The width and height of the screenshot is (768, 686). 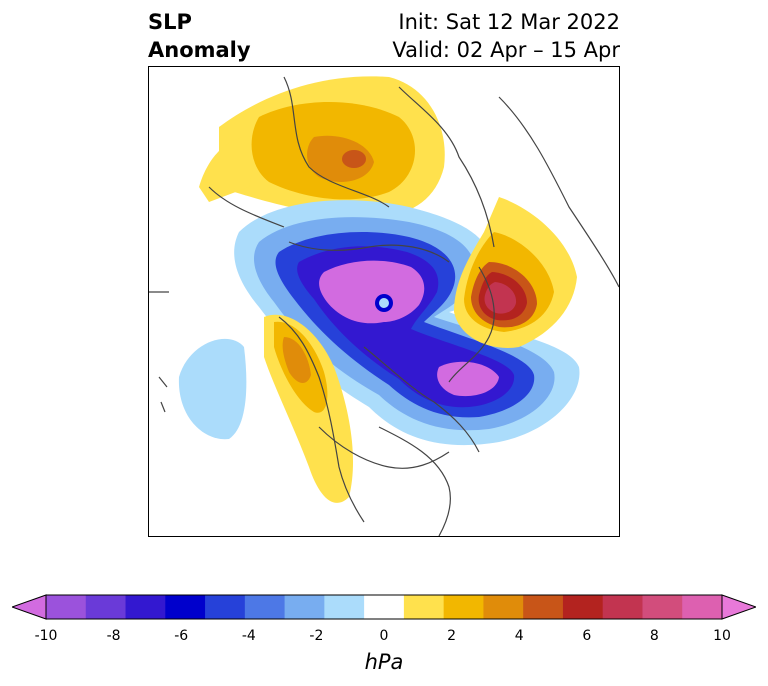 What do you see at coordinates (199, 50) in the screenshot?
I see `title-line-2: Anomaly` at bounding box center [199, 50].